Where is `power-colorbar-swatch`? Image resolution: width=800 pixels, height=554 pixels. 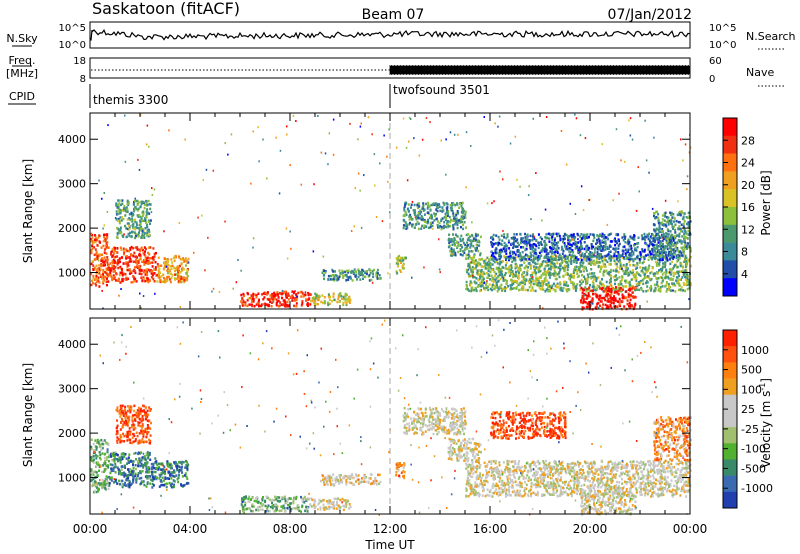
power-colorbar-swatch is located at coordinates (730, 198).